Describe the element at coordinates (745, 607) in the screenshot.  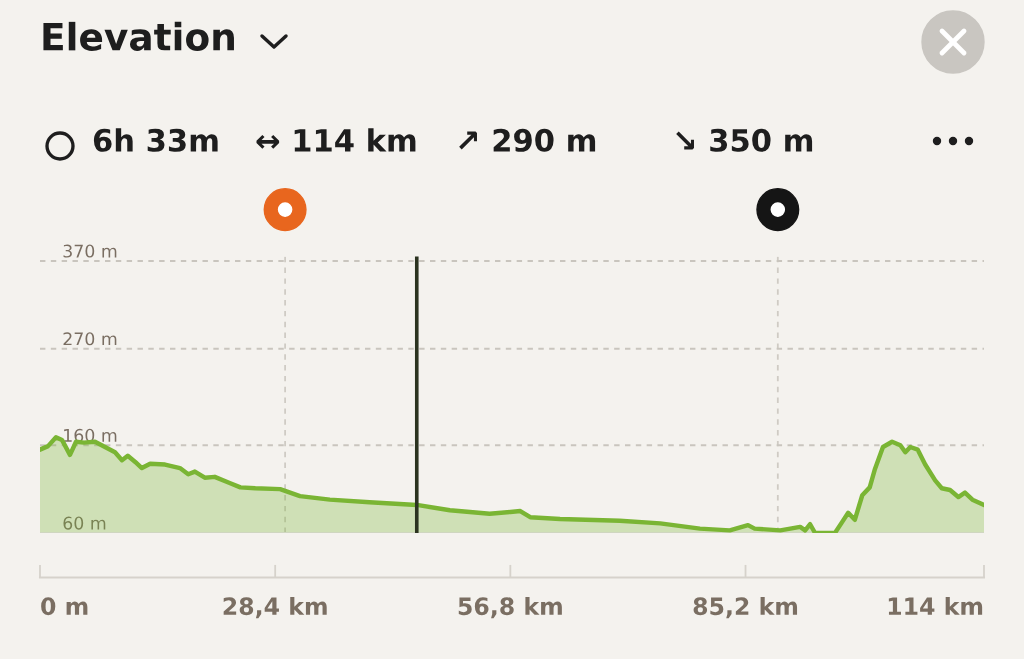
I see `x-tick-label: 85,2 km` at that location.